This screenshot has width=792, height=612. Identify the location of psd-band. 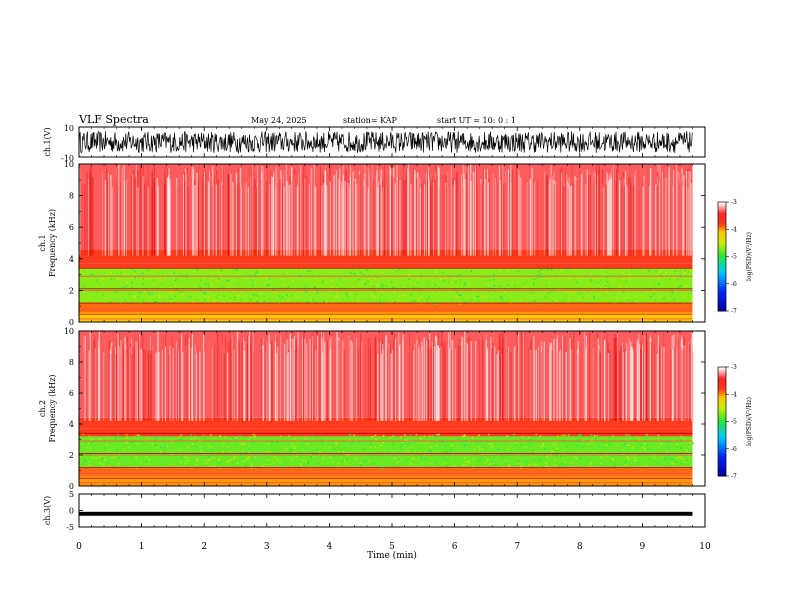
(386, 427).